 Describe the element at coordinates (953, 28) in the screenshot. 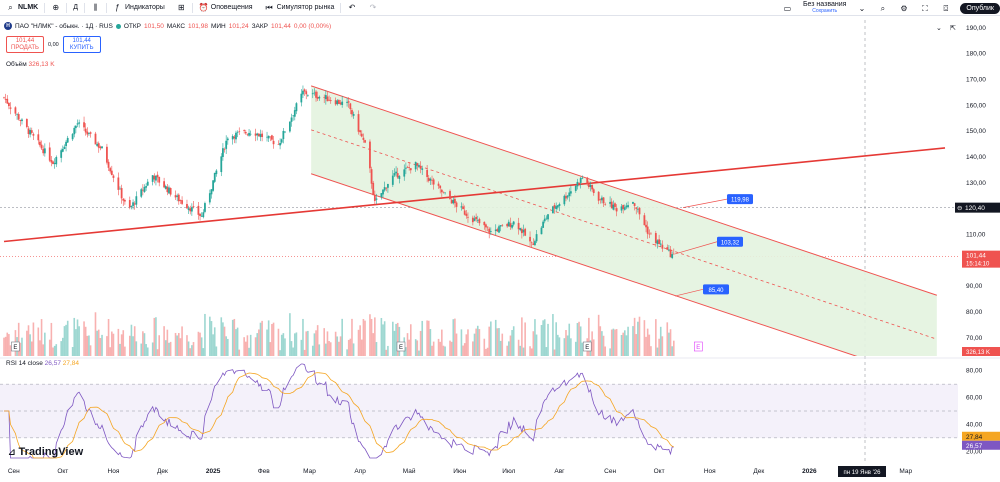

I see `maximize-icon: ⇱` at that location.